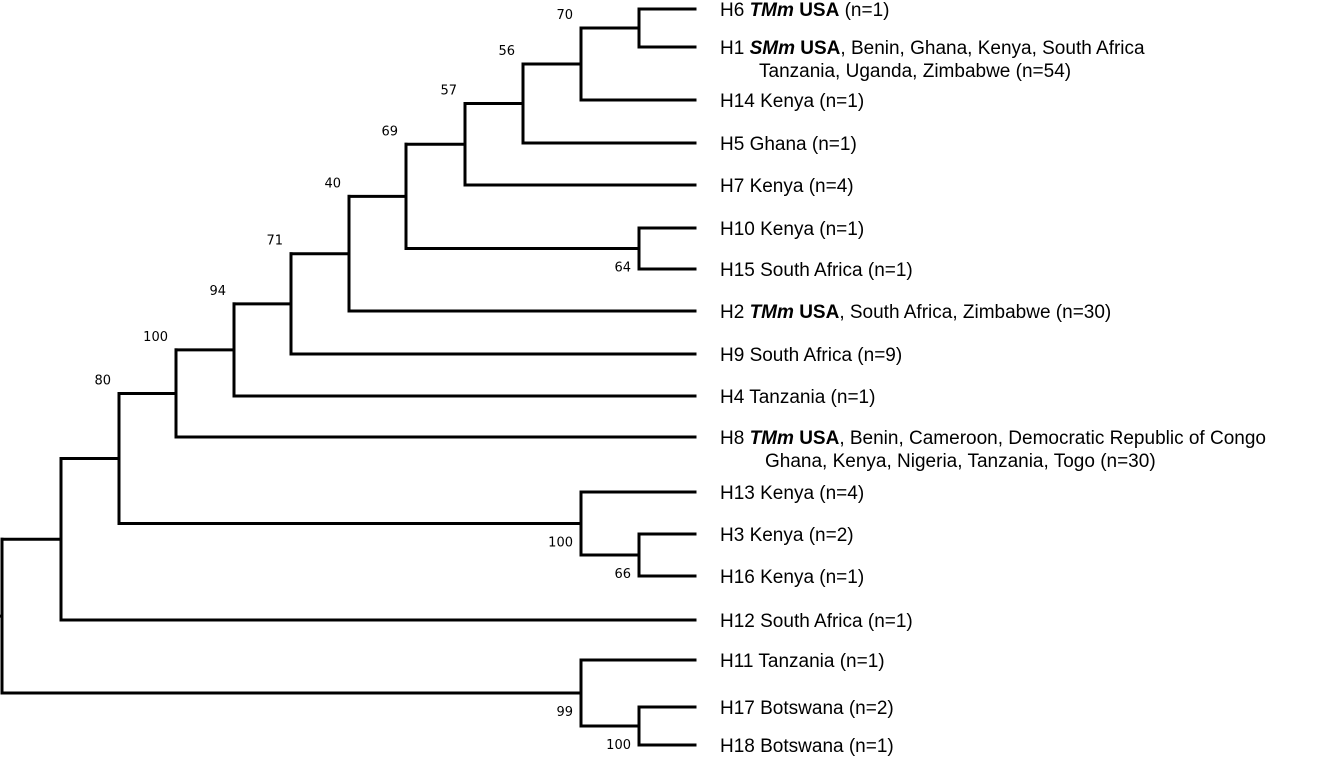 This screenshot has height=758, width=1335. I want to click on haplotype-label-h7: H7 Kenya (n=4), so click(787, 186).